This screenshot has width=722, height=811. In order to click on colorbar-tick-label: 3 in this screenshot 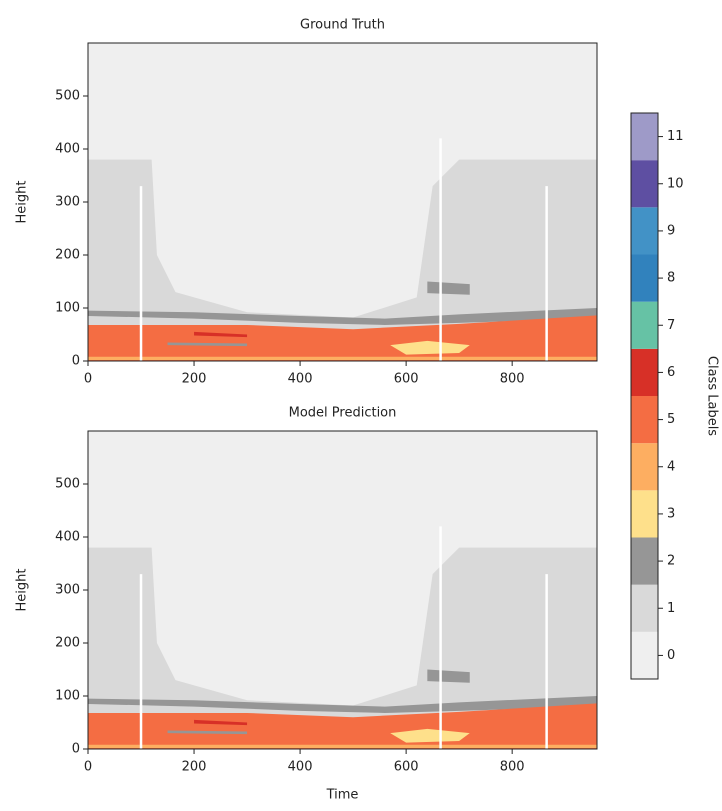, I will do `click(671, 513)`.